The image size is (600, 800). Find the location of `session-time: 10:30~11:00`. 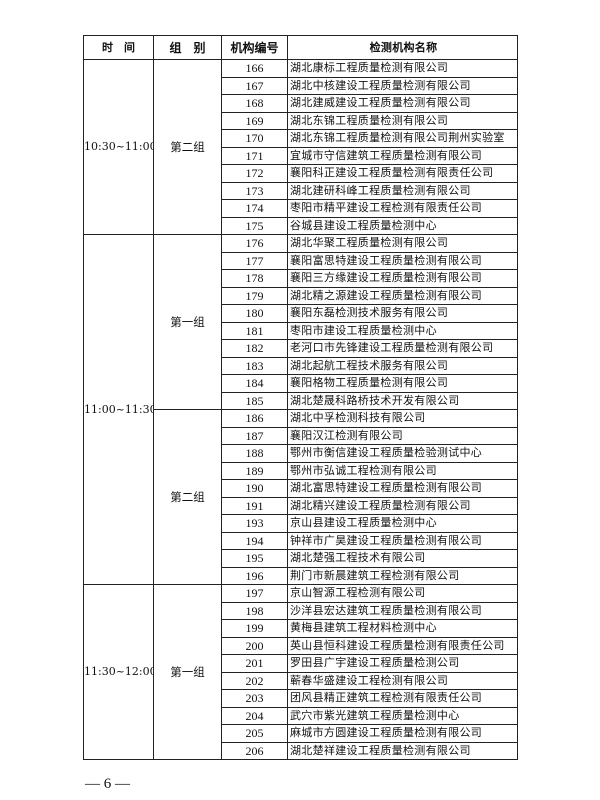

session-time: 10:30~11:00 is located at coordinates (118, 147).